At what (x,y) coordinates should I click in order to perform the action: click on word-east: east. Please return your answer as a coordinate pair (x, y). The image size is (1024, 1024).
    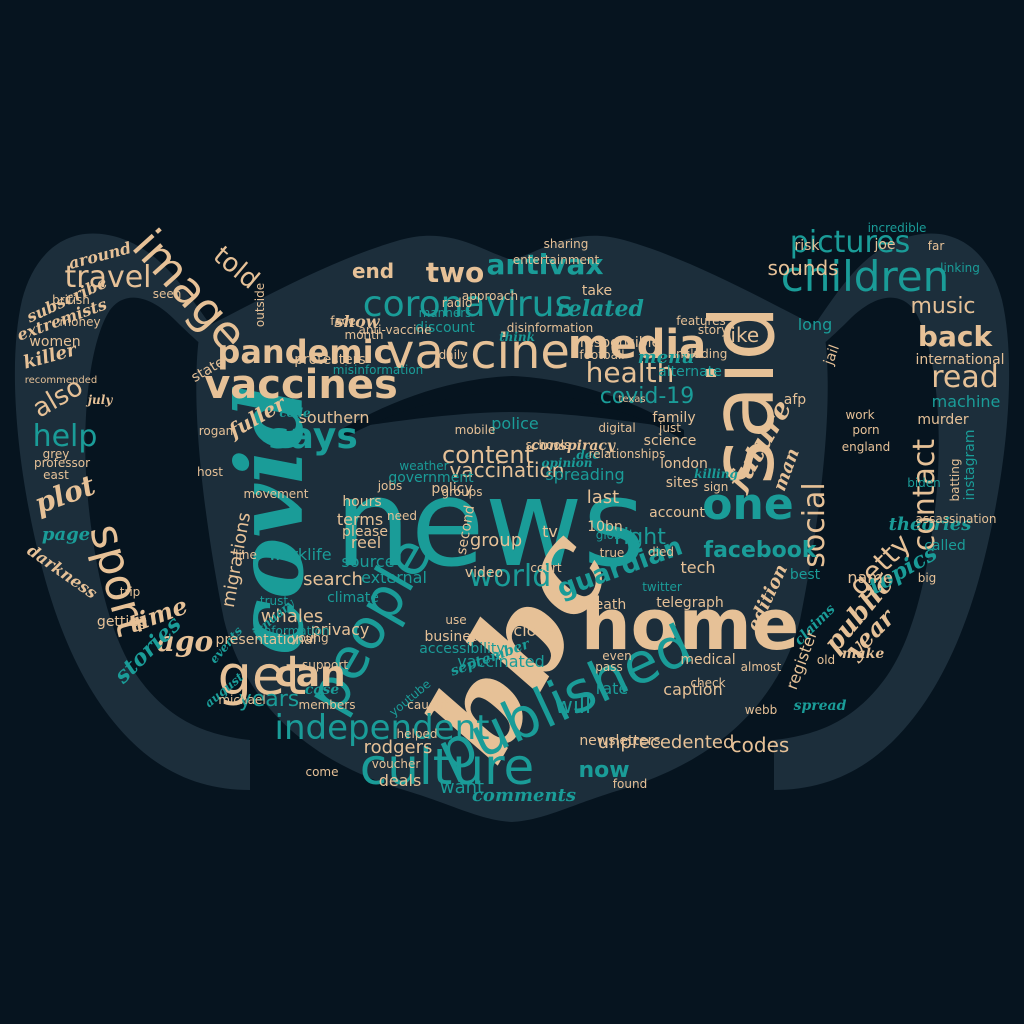
    Looking at the image, I should click on (56, 475).